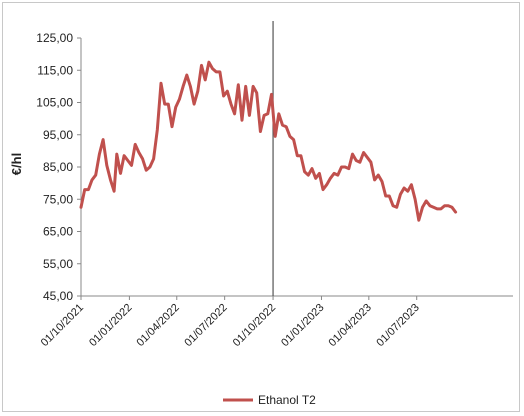 The width and height of the screenshot is (524, 416). What do you see at coordinates (110, 325) in the screenshot?
I see `x-tick-label: 01/01/2022` at bounding box center [110, 325].